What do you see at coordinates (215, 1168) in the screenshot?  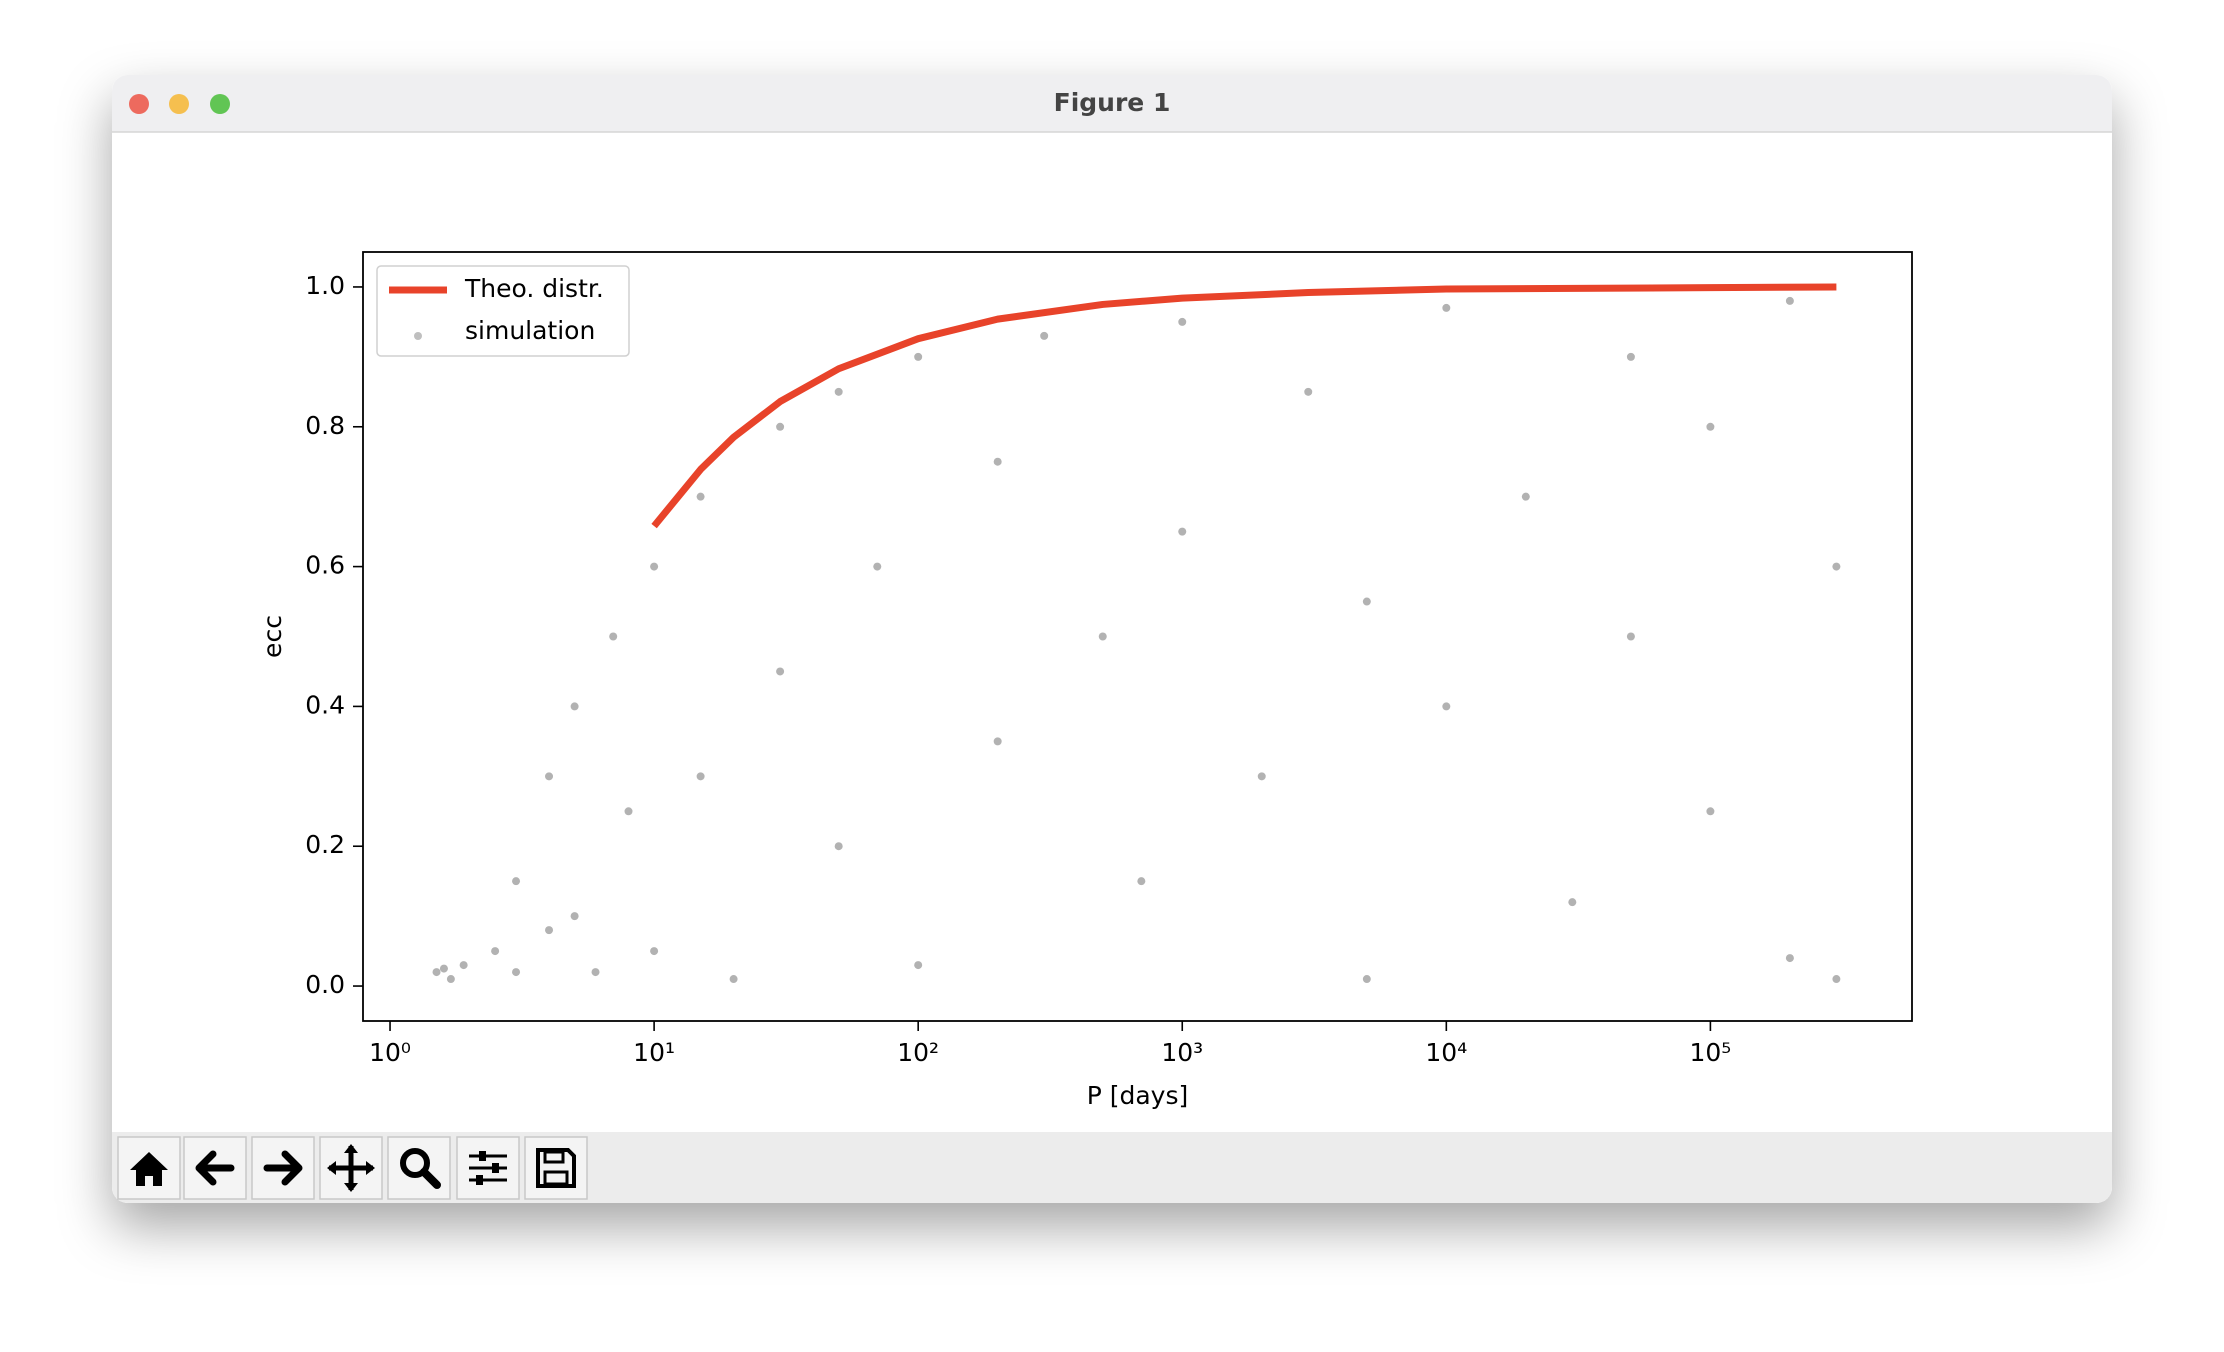 I see `back-button` at bounding box center [215, 1168].